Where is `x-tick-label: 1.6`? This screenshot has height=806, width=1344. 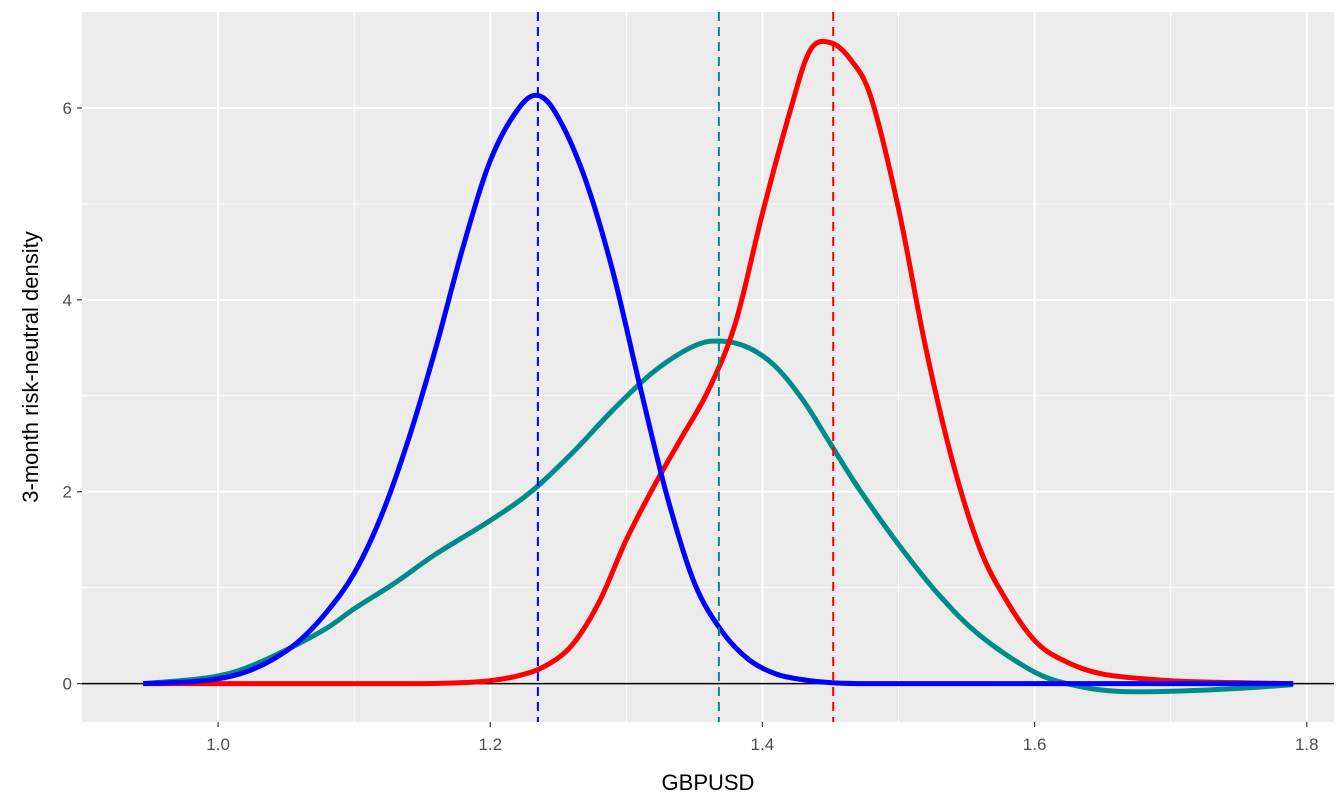 x-tick-label: 1.6 is located at coordinates (1035, 744).